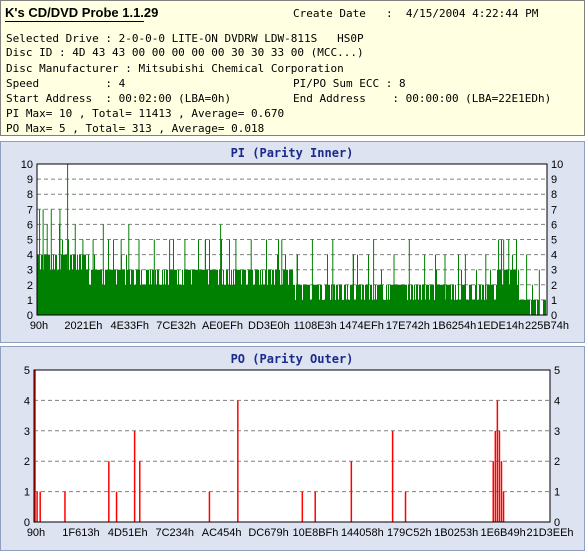 This screenshot has width=585, height=554. What do you see at coordinates (292, 359) in the screenshot?
I see `po-chart-title: PO (Parity Outer)` at bounding box center [292, 359].